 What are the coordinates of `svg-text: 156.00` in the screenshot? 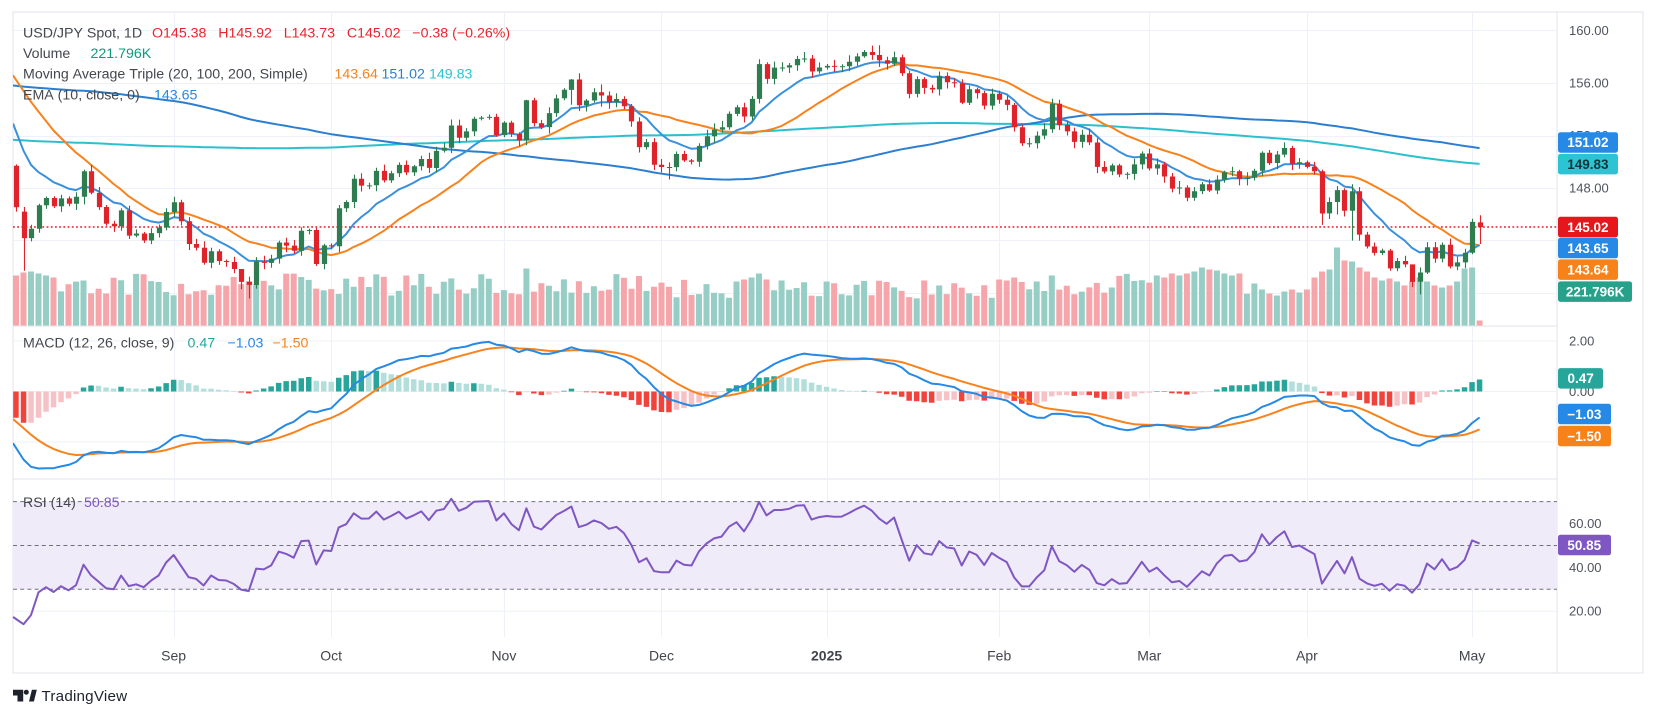 It's located at (1589, 83).